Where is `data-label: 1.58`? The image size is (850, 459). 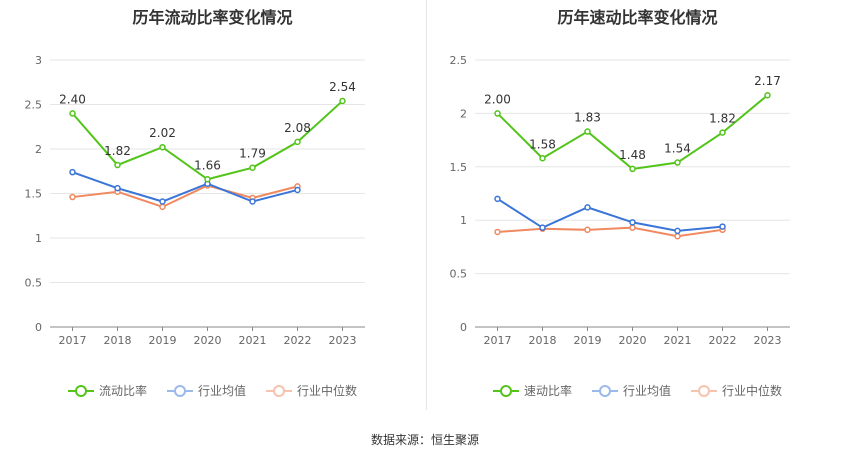 data-label: 1.58 is located at coordinates (542, 144).